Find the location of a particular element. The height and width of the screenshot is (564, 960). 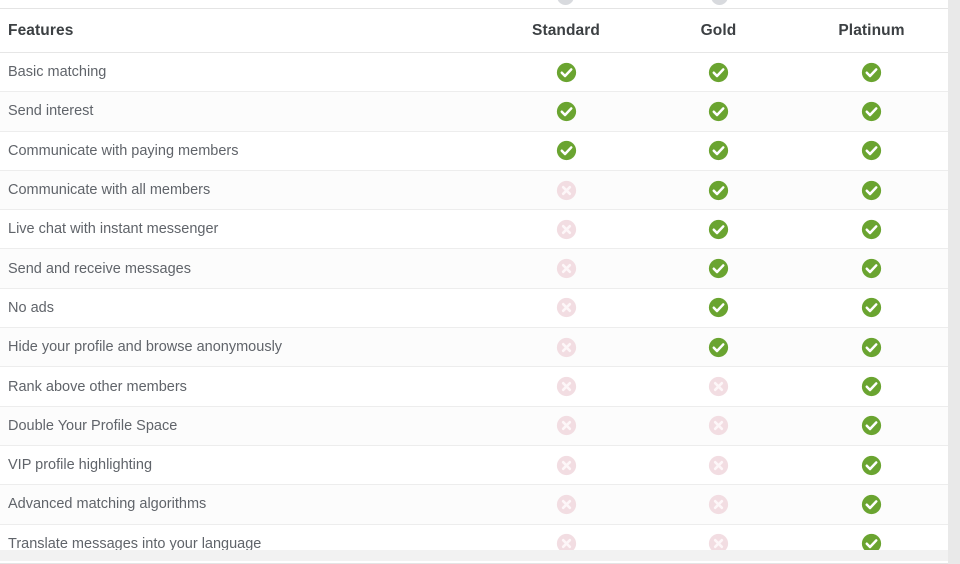

table-row: Double Your Profile Space is located at coordinates (474, 426).